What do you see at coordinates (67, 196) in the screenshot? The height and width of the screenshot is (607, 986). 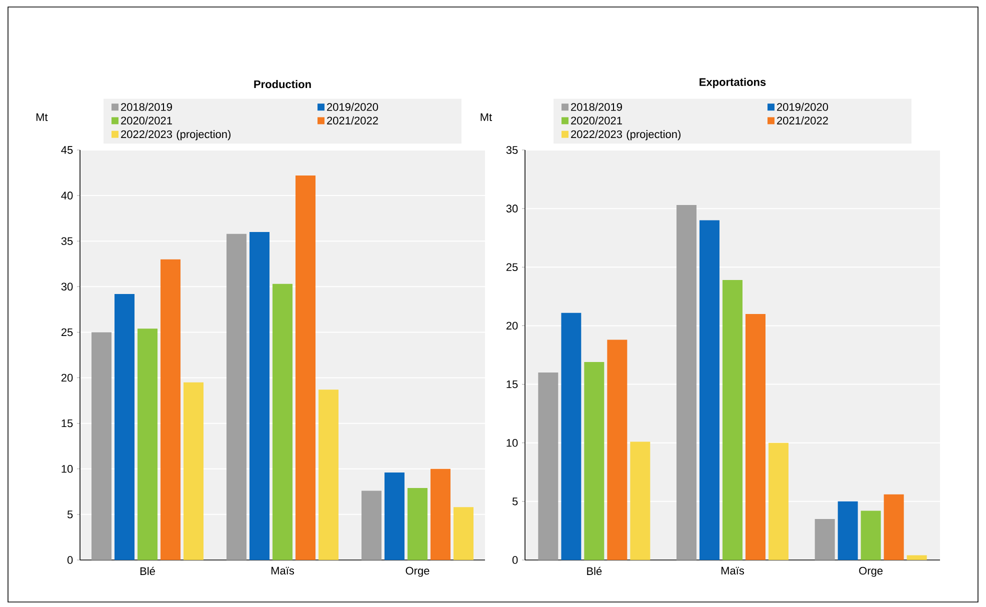 I see `y-tick-label: 40` at bounding box center [67, 196].